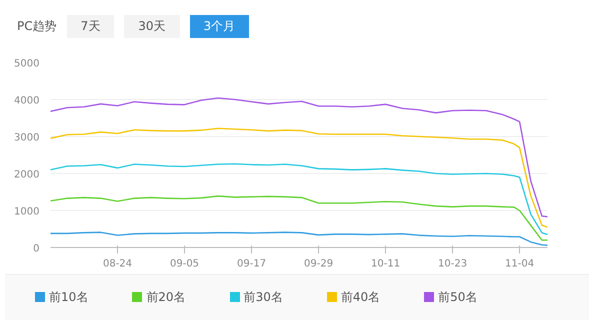  What do you see at coordinates (360, 297) in the screenshot?
I see `legend-label: 前40名` at bounding box center [360, 297].